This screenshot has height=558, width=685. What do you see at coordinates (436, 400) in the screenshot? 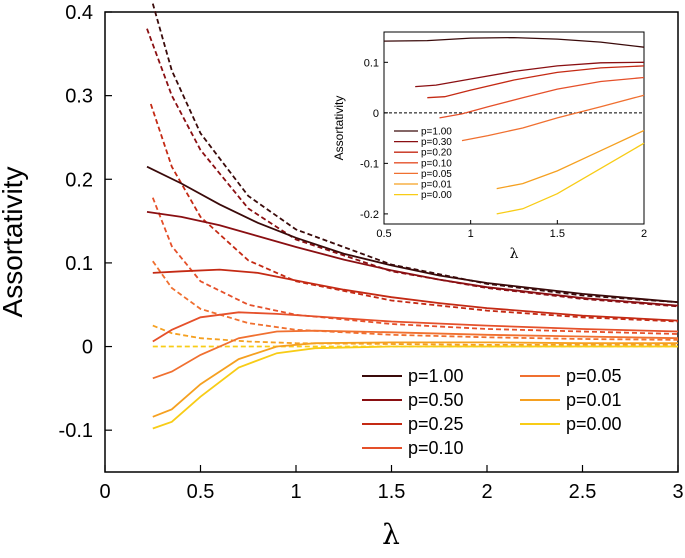
I see `main-legend-label-1: p=0.50` at bounding box center [436, 400].